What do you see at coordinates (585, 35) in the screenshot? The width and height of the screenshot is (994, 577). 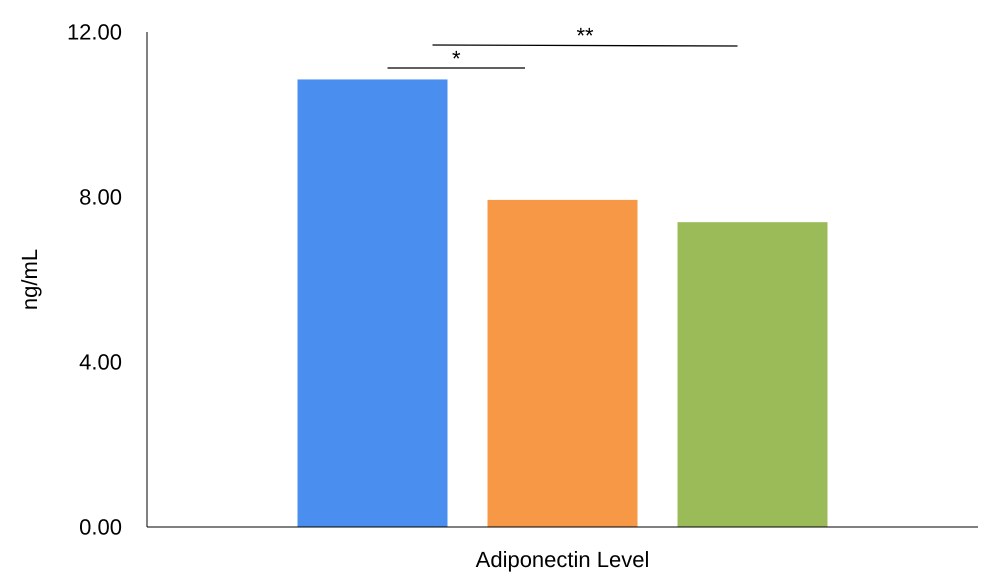 I see `annotation: **` at bounding box center [585, 35].